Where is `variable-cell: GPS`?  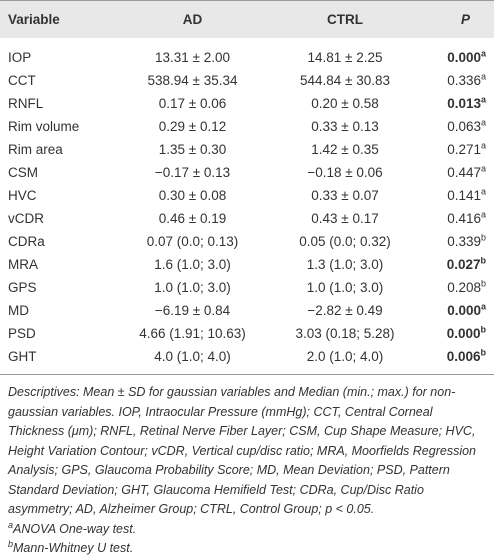 variable-cell: GPS is located at coordinates (22, 287).